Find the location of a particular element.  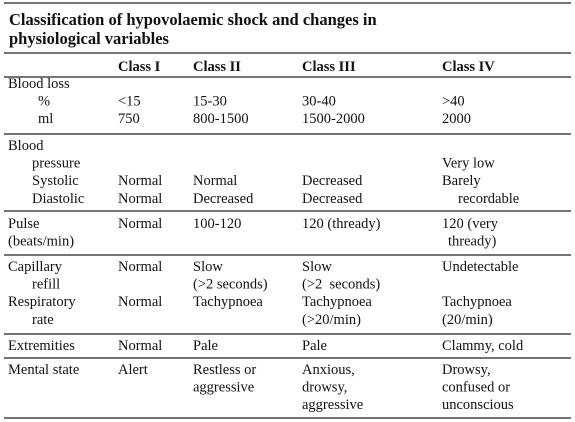

column-header: Class III is located at coordinates (329, 67).